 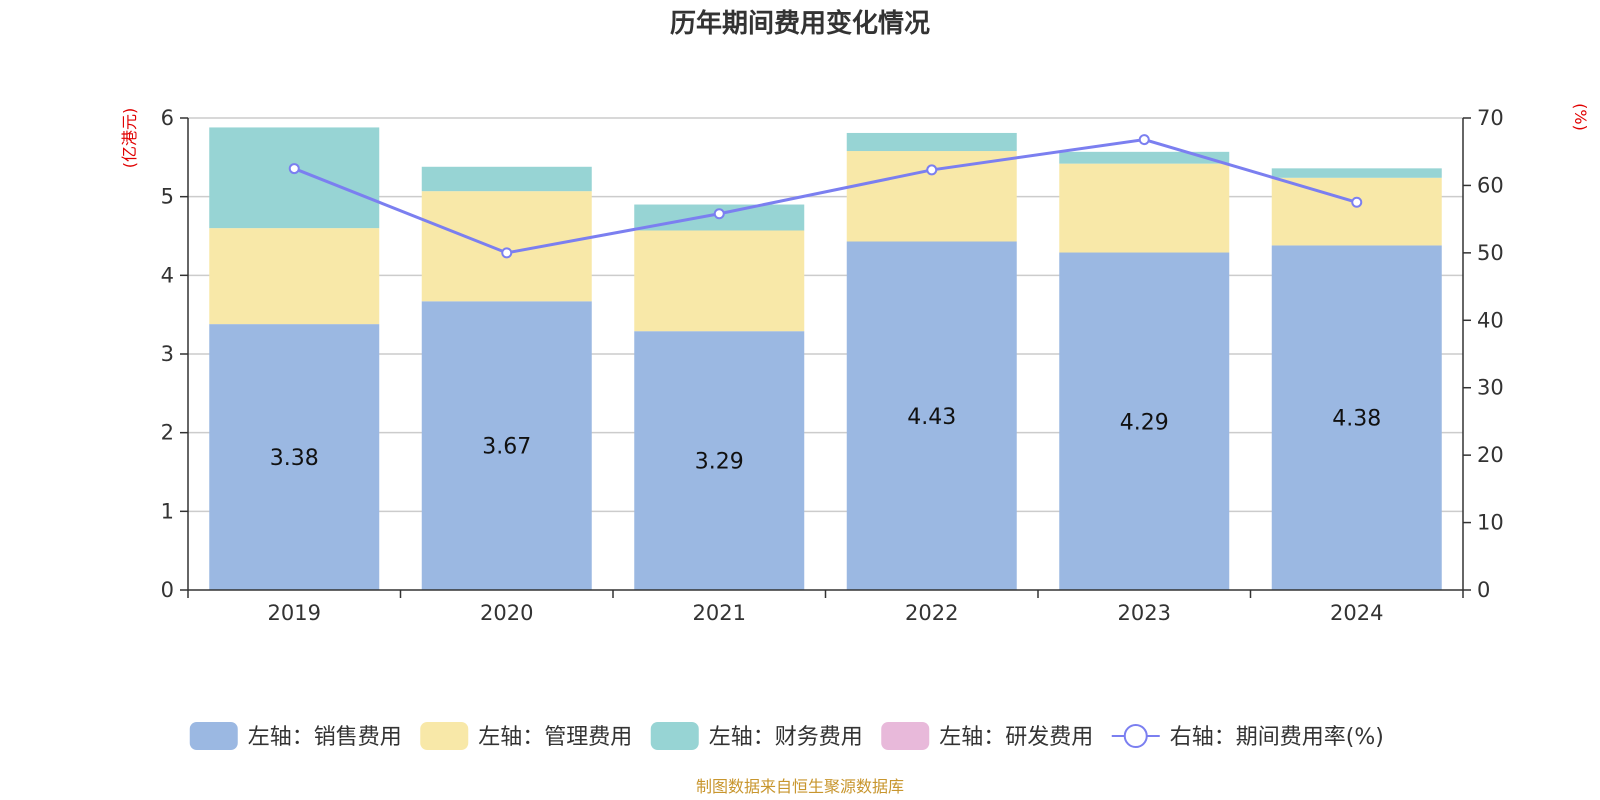 I want to click on bar-value-label: 3.67, so click(x=506, y=447).